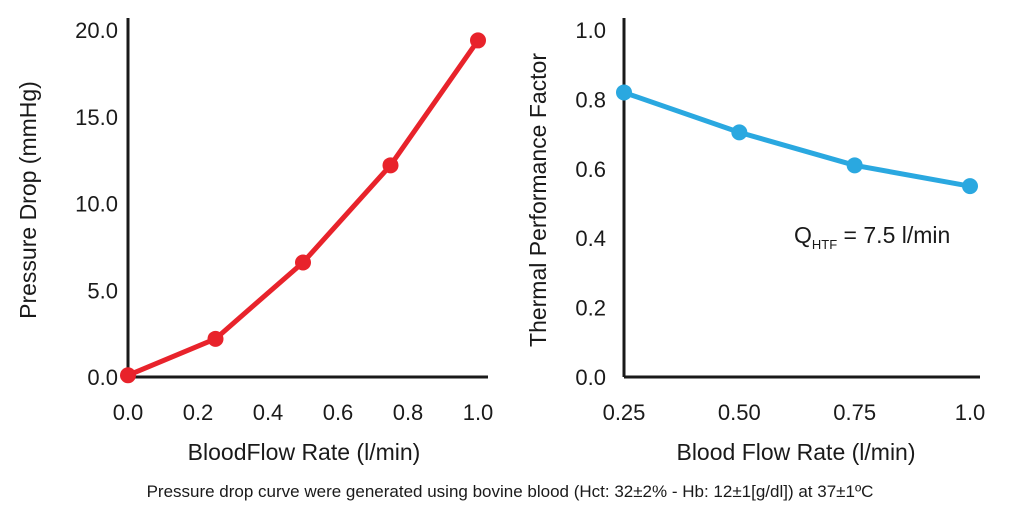 The image size is (1020, 527). I want to click on tpf-x-tick-label: 0.25, so click(624, 412).